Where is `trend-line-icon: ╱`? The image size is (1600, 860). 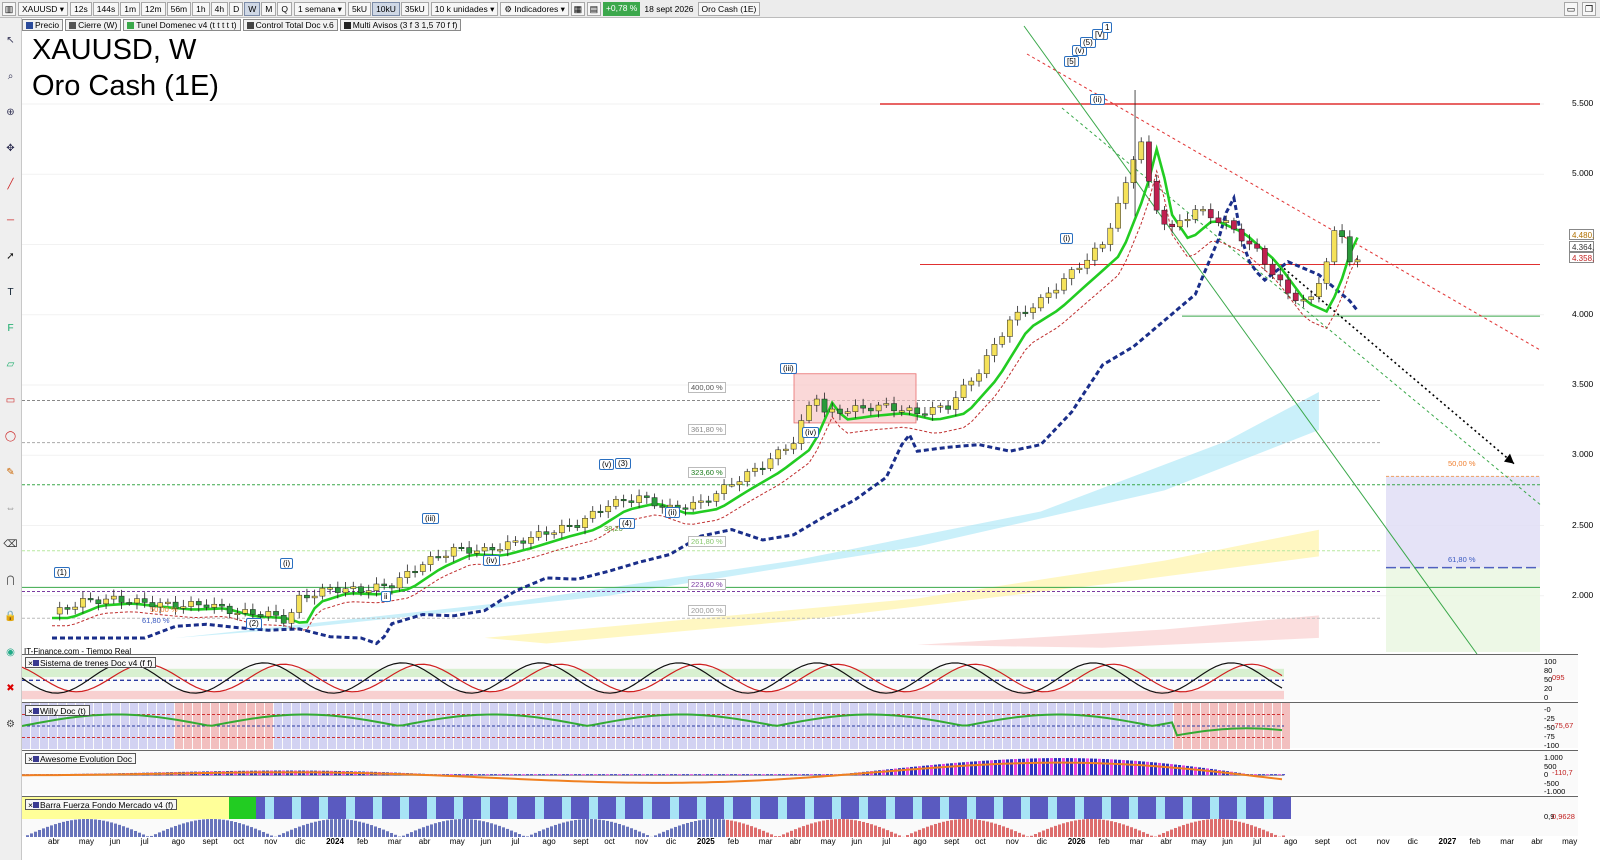
trend-line-icon: ╱ is located at coordinates (10, 184).